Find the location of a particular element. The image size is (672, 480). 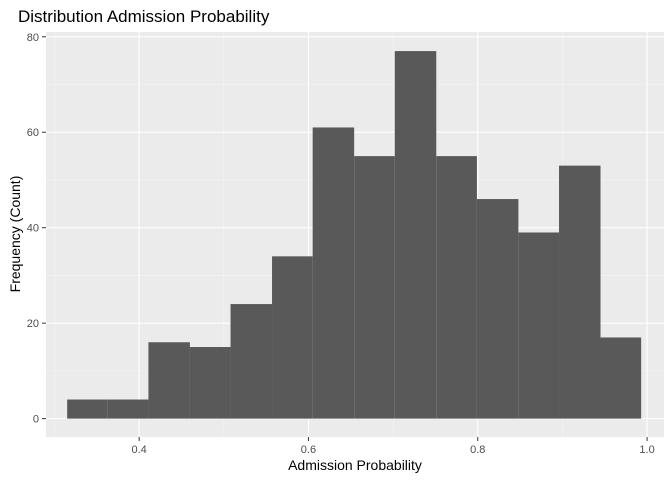

chart-title: Distribution Admission Probability is located at coordinates (144, 16).